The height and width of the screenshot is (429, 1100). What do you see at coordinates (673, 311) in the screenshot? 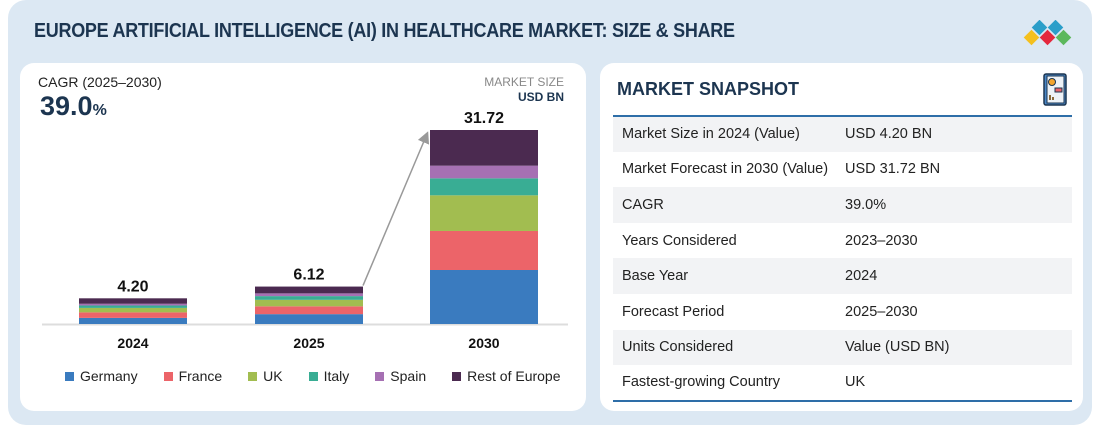
I see `snapshot-label: Forecast Period` at bounding box center [673, 311].